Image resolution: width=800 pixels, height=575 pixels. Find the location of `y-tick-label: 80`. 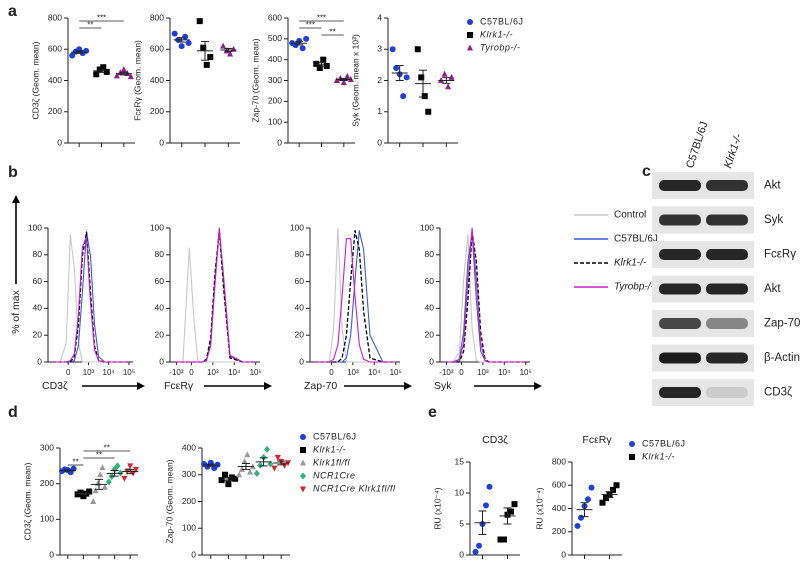

y-tick-label: 80 is located at coordinates (38, 254).